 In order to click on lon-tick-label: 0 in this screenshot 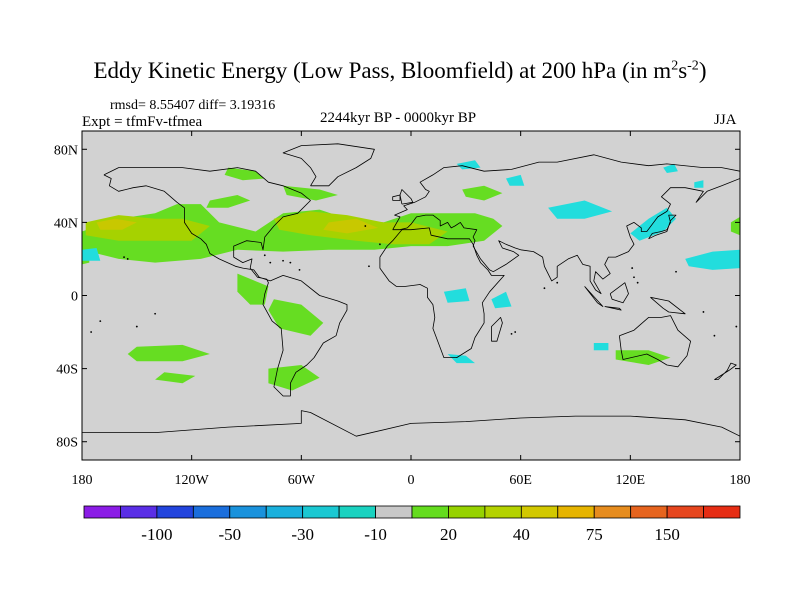, I will do `click(411, 480)`.